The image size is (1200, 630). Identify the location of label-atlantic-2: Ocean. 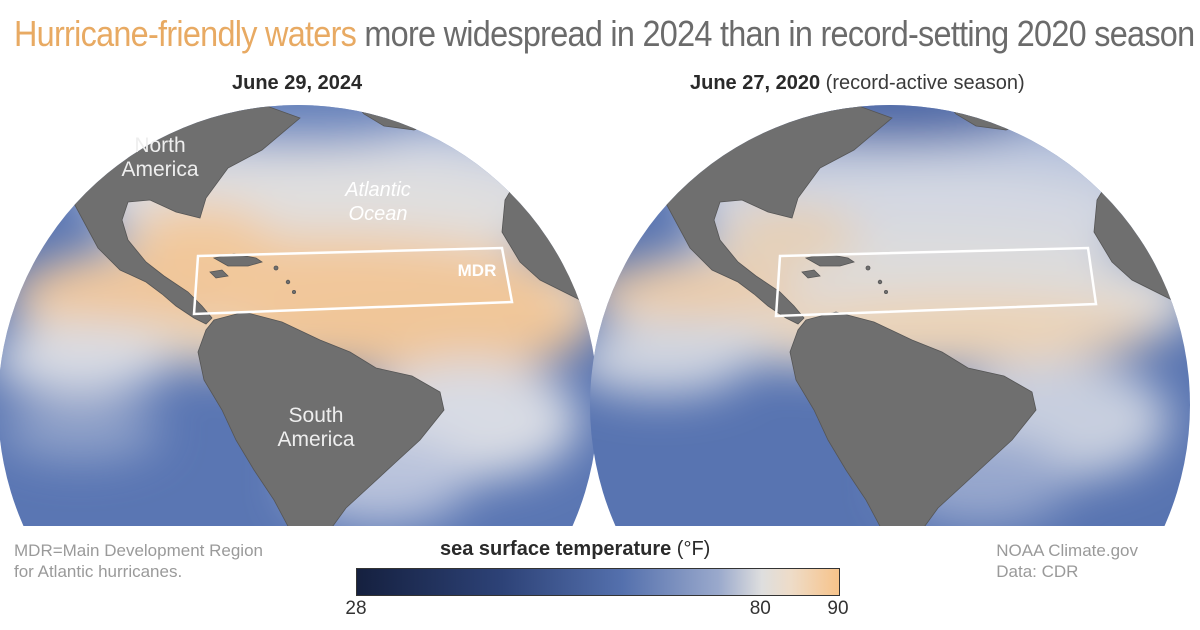
(378, 214).